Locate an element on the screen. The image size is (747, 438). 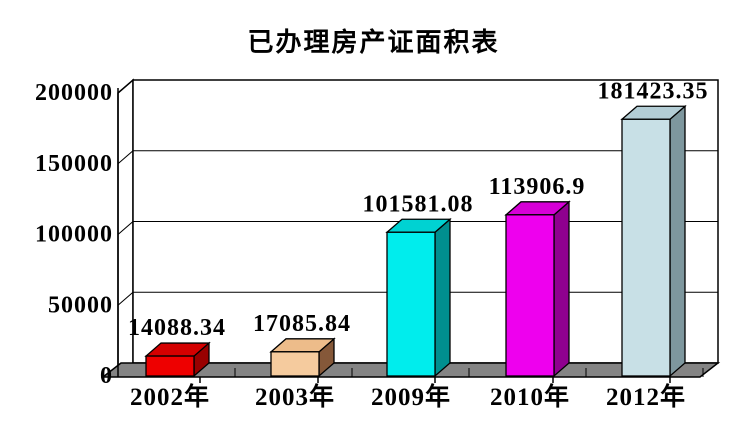
bar-2003年 is located at coordinates (302, 357).